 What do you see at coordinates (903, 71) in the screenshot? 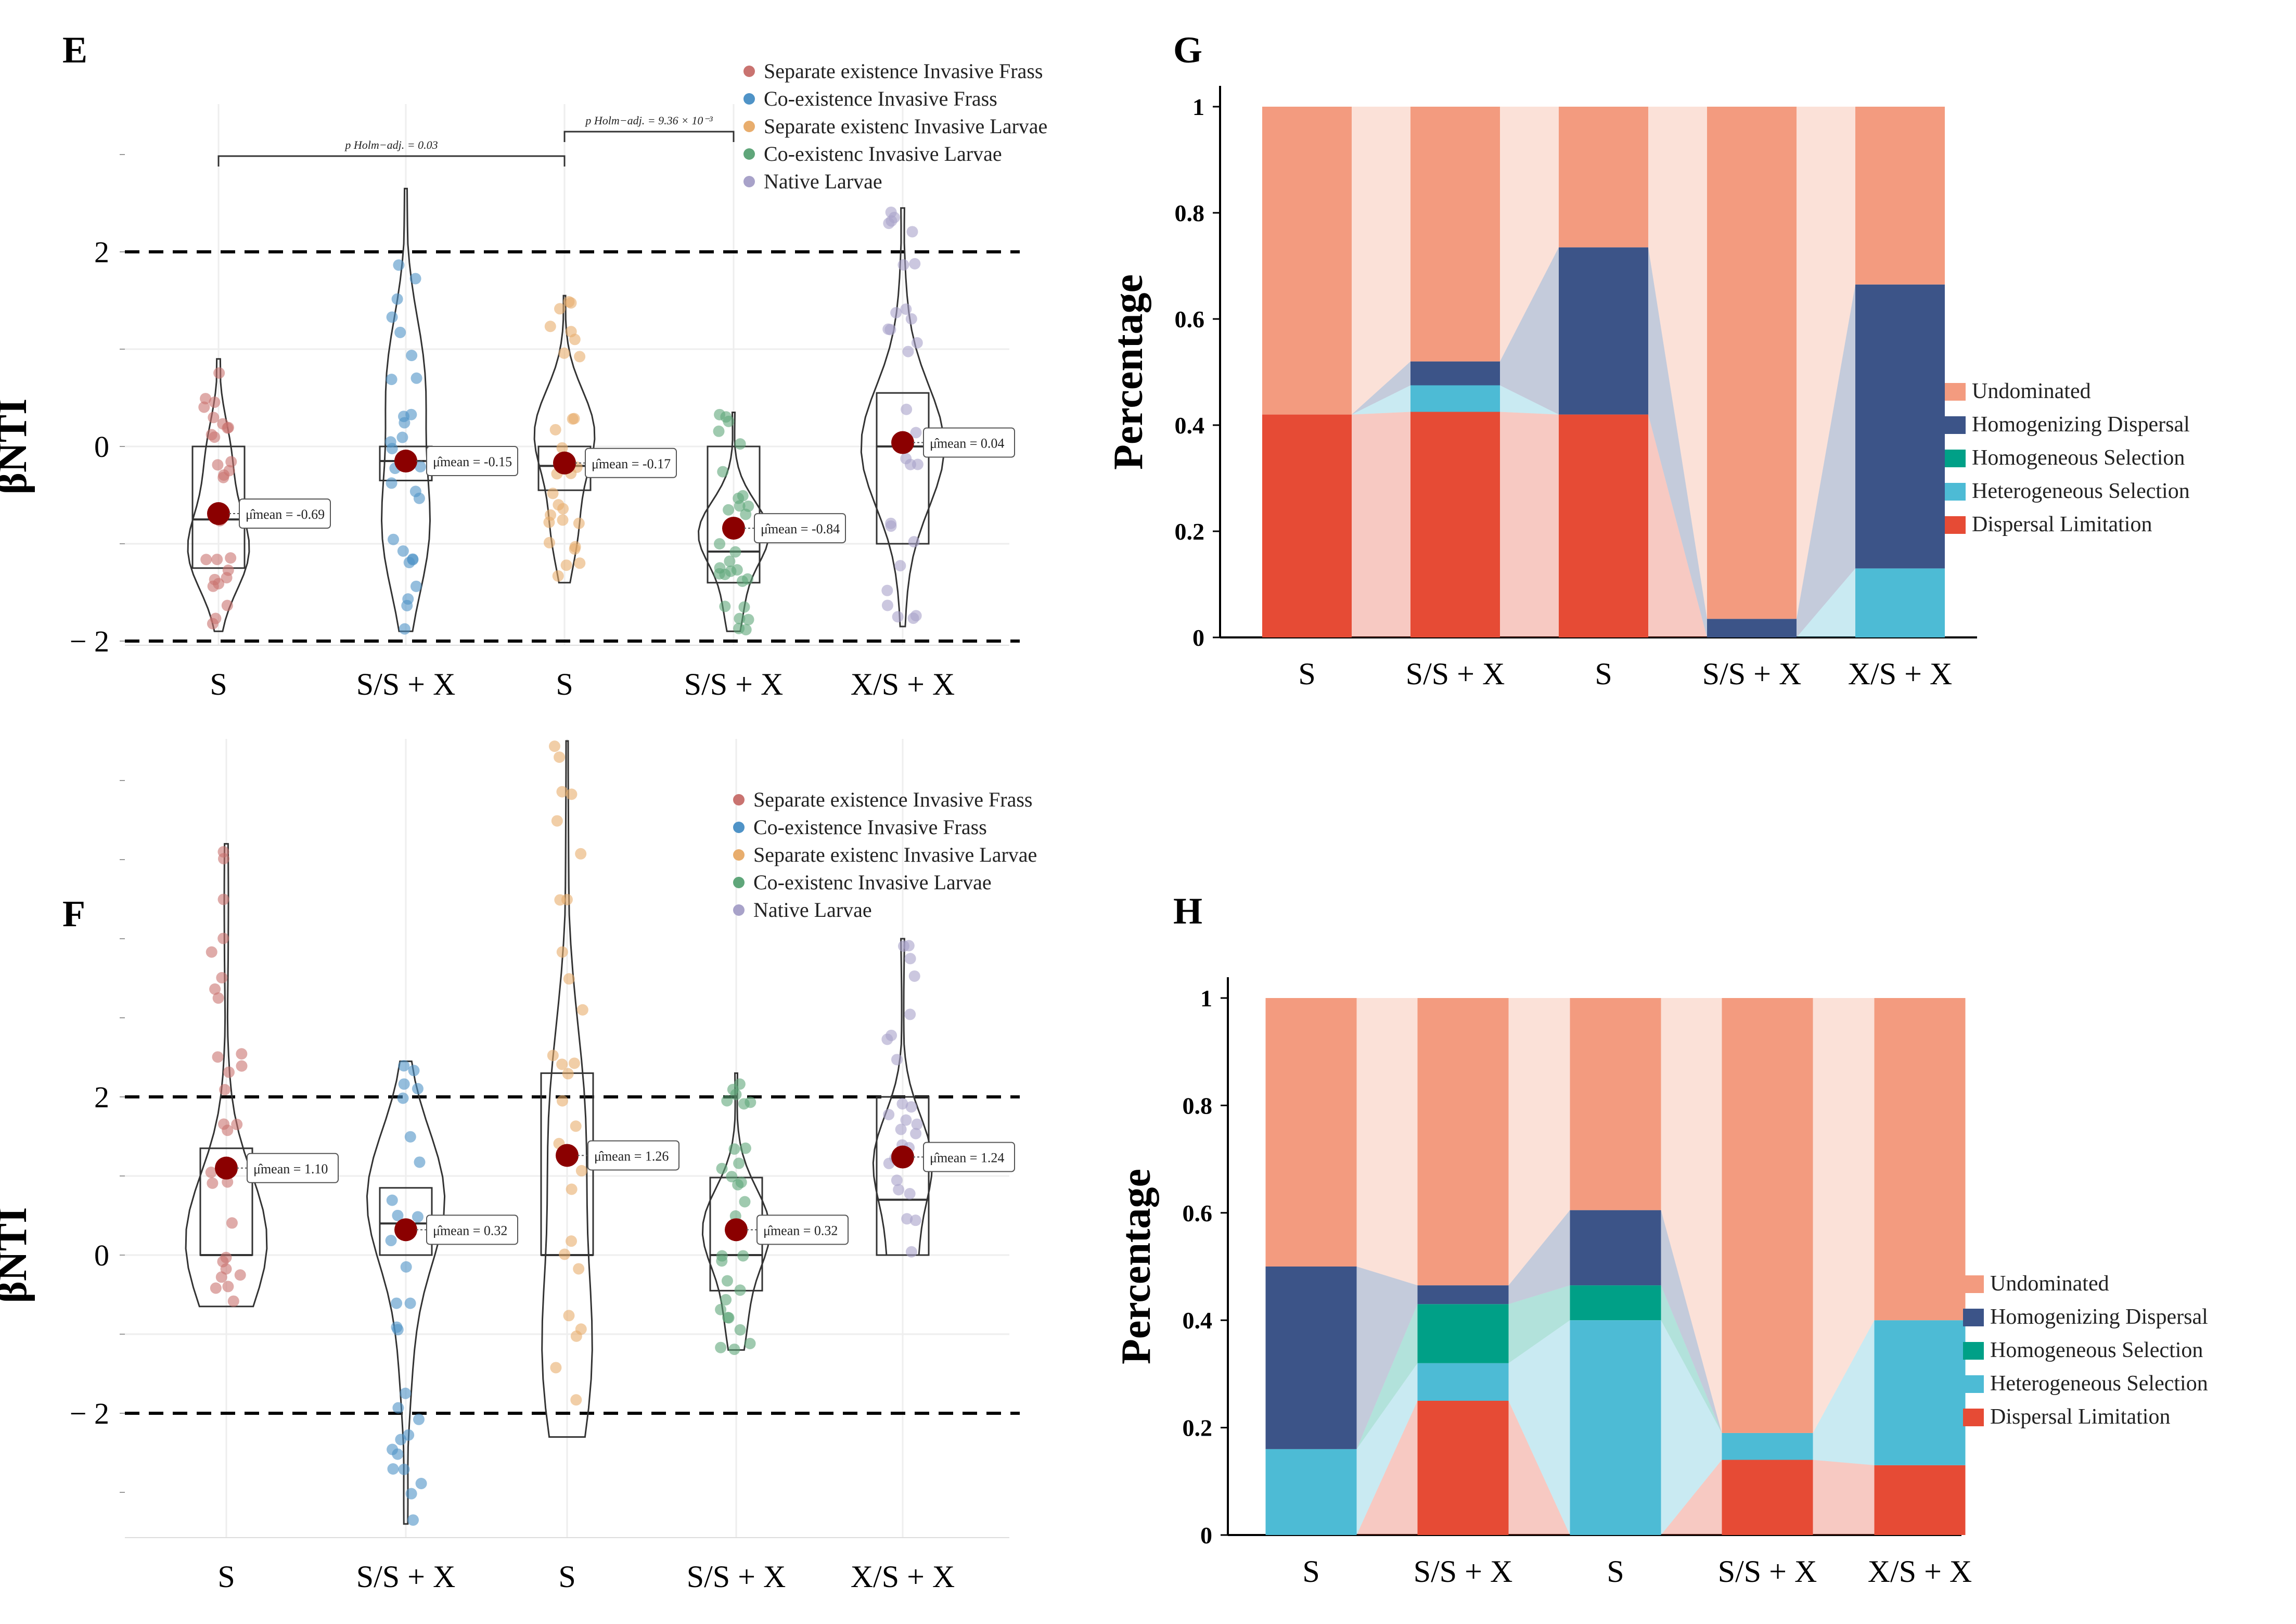
I see `legend-label: Separate existence Invasive Frass` at bounding box center [903, 71].